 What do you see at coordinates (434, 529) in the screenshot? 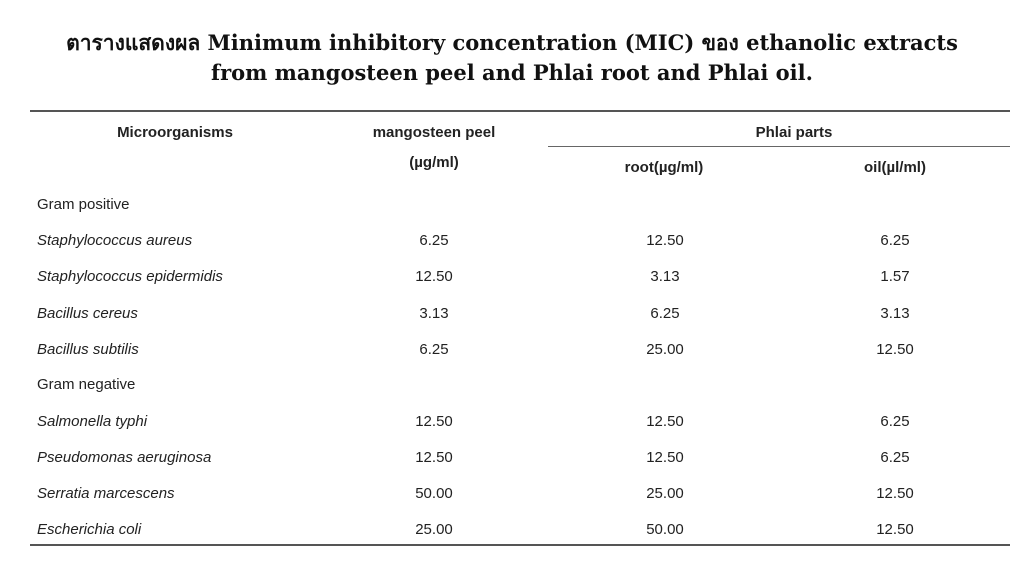
I see `mangosteen-mic: 25.00` at bounding box center [434, 529].